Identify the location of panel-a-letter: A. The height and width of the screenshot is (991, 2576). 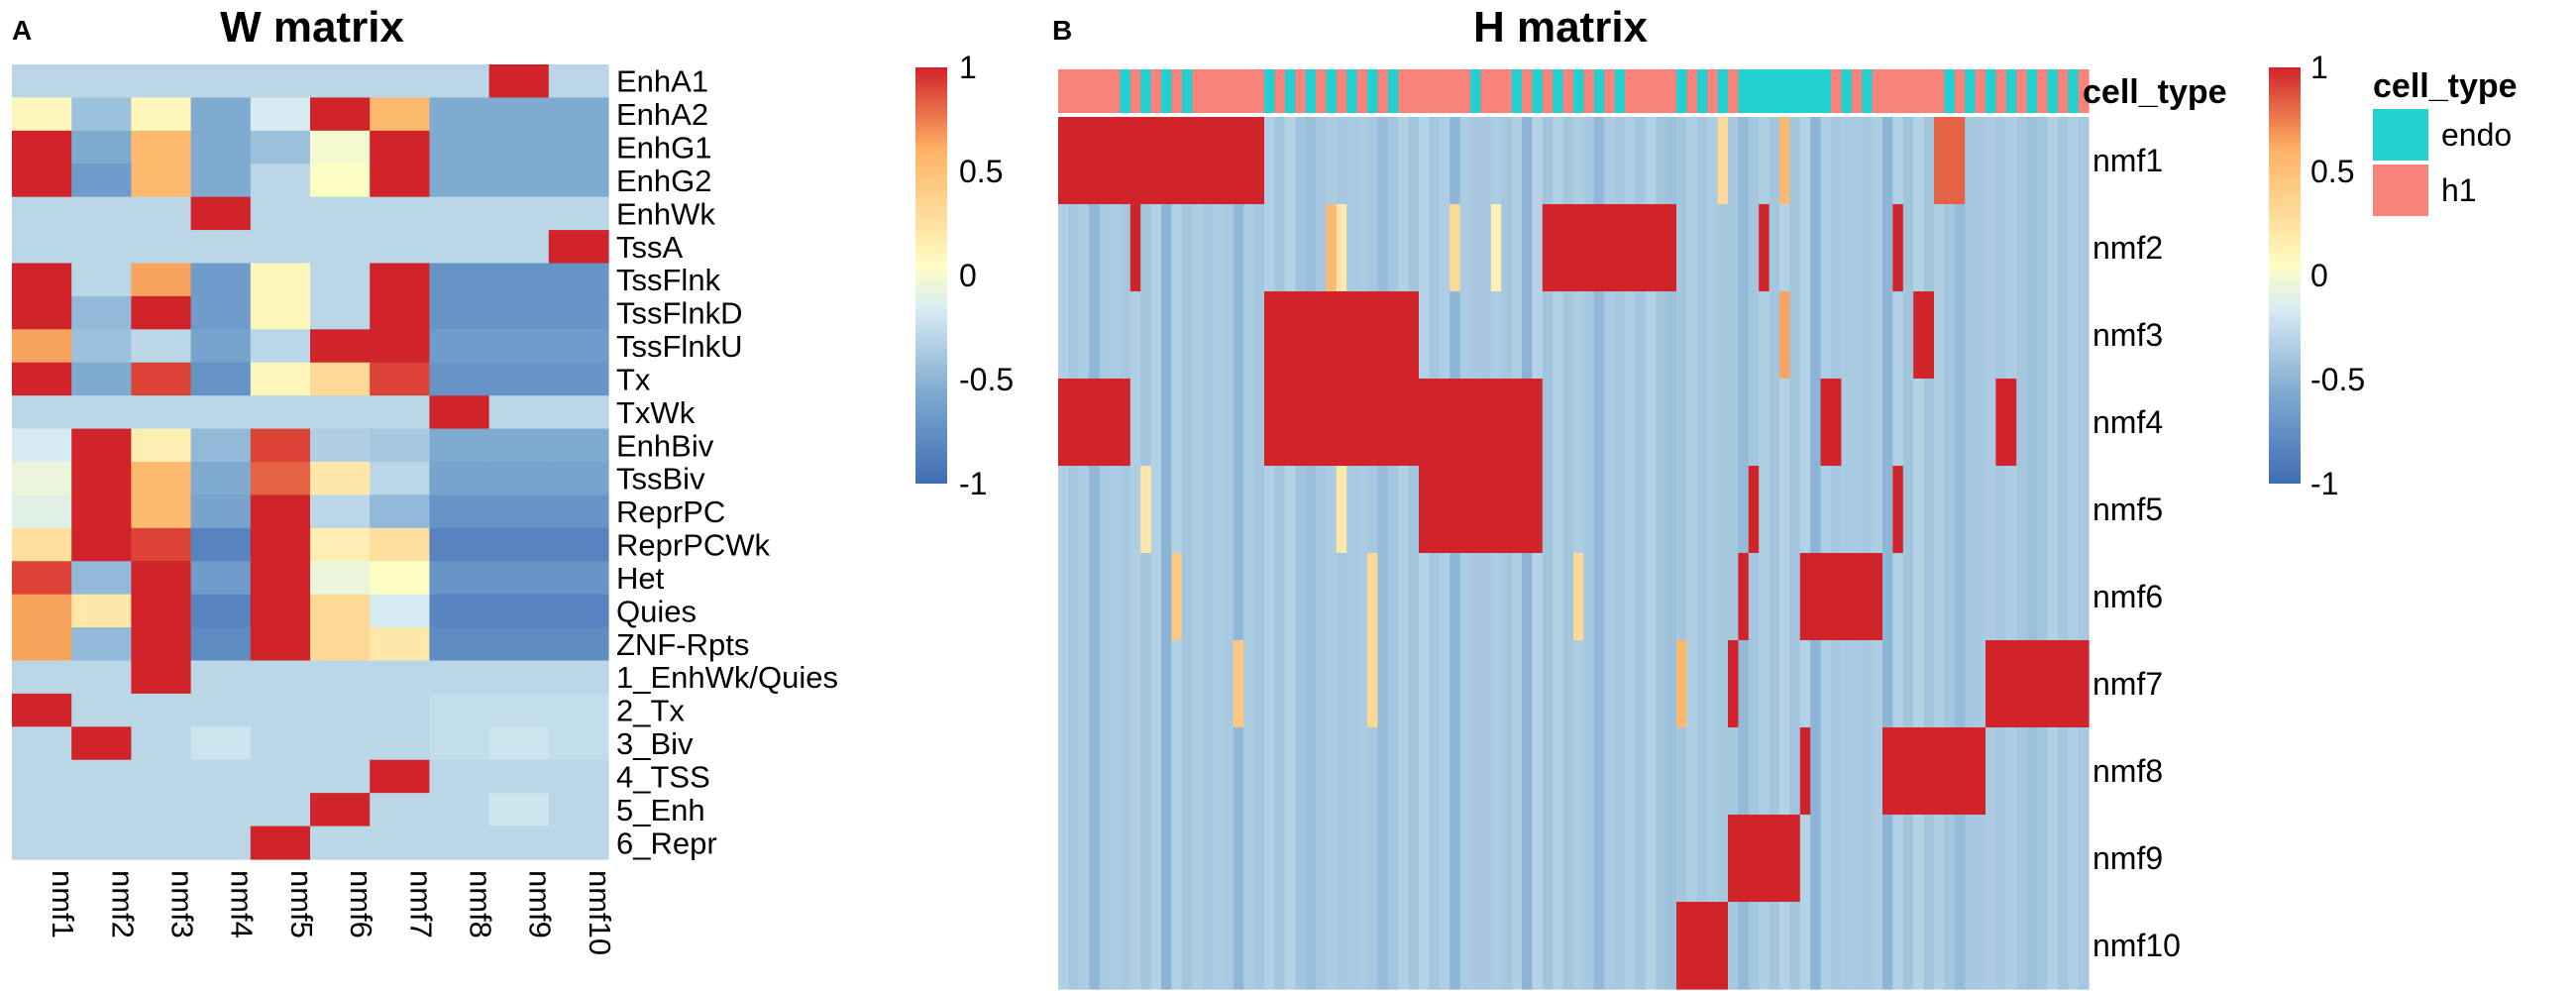
(22, 30).